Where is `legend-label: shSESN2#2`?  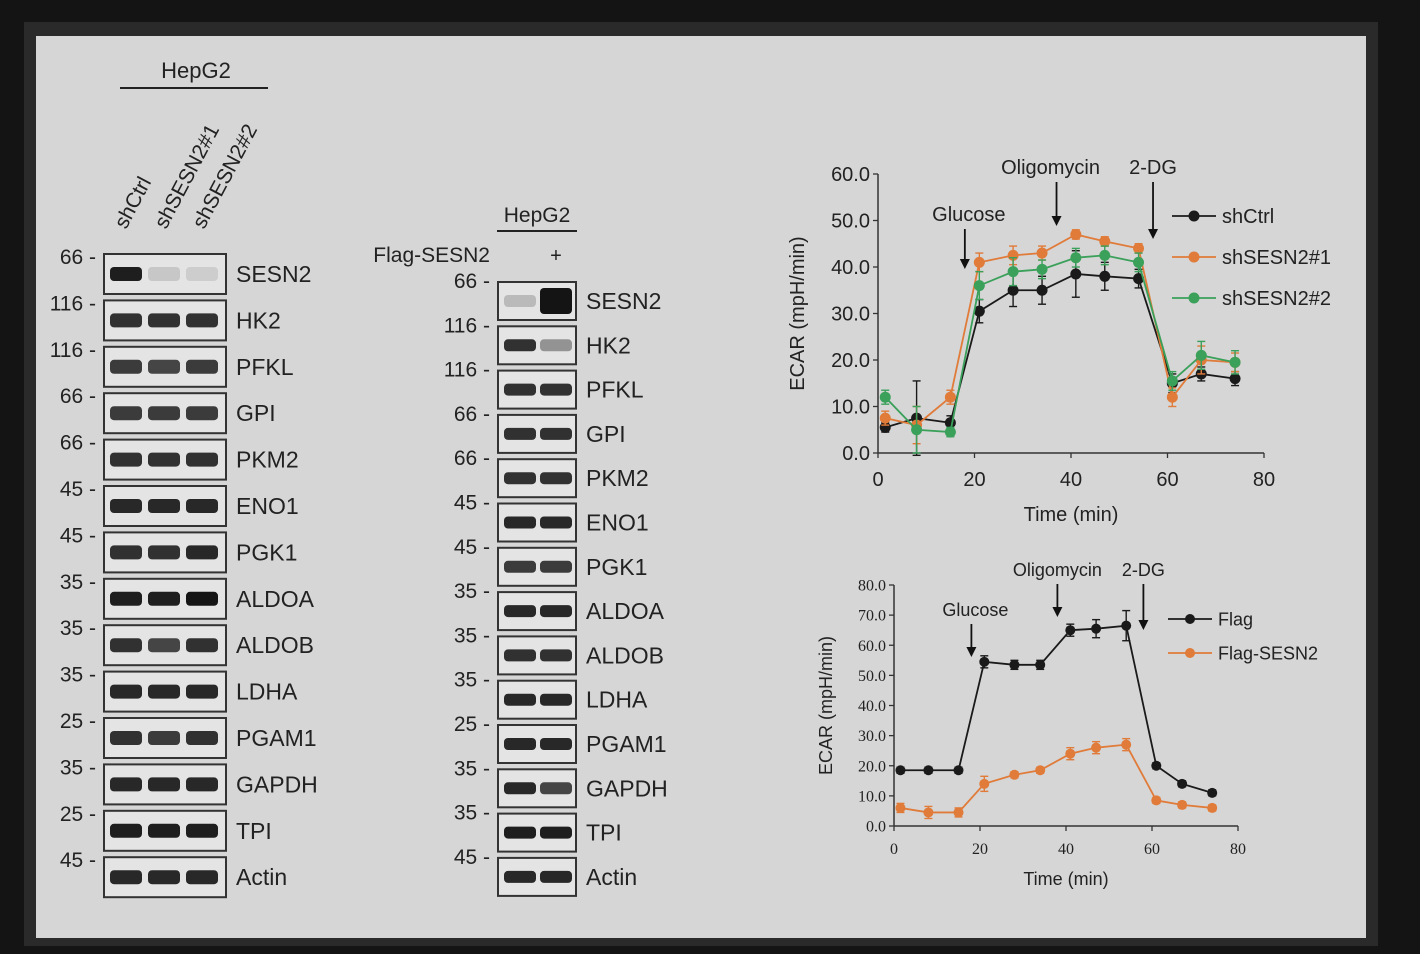
legend-label: shSESN2#2 is located at coordinates (1276, 299).